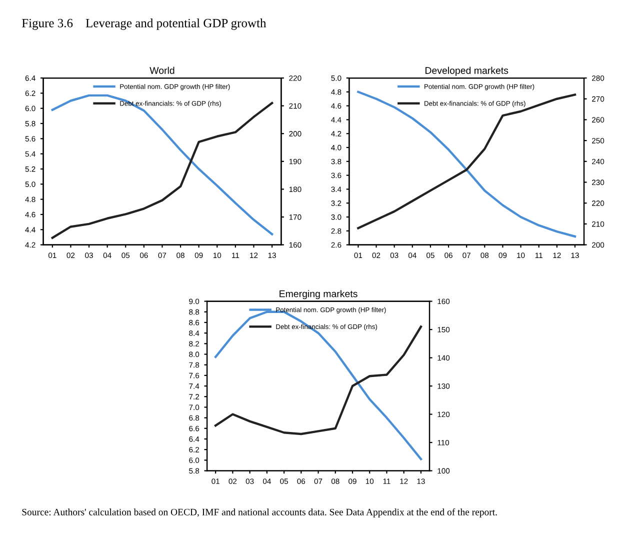 The height and width of the screenshot is (538, 618). I want to click on chart-title: Emerging markets, so click(319, 295).